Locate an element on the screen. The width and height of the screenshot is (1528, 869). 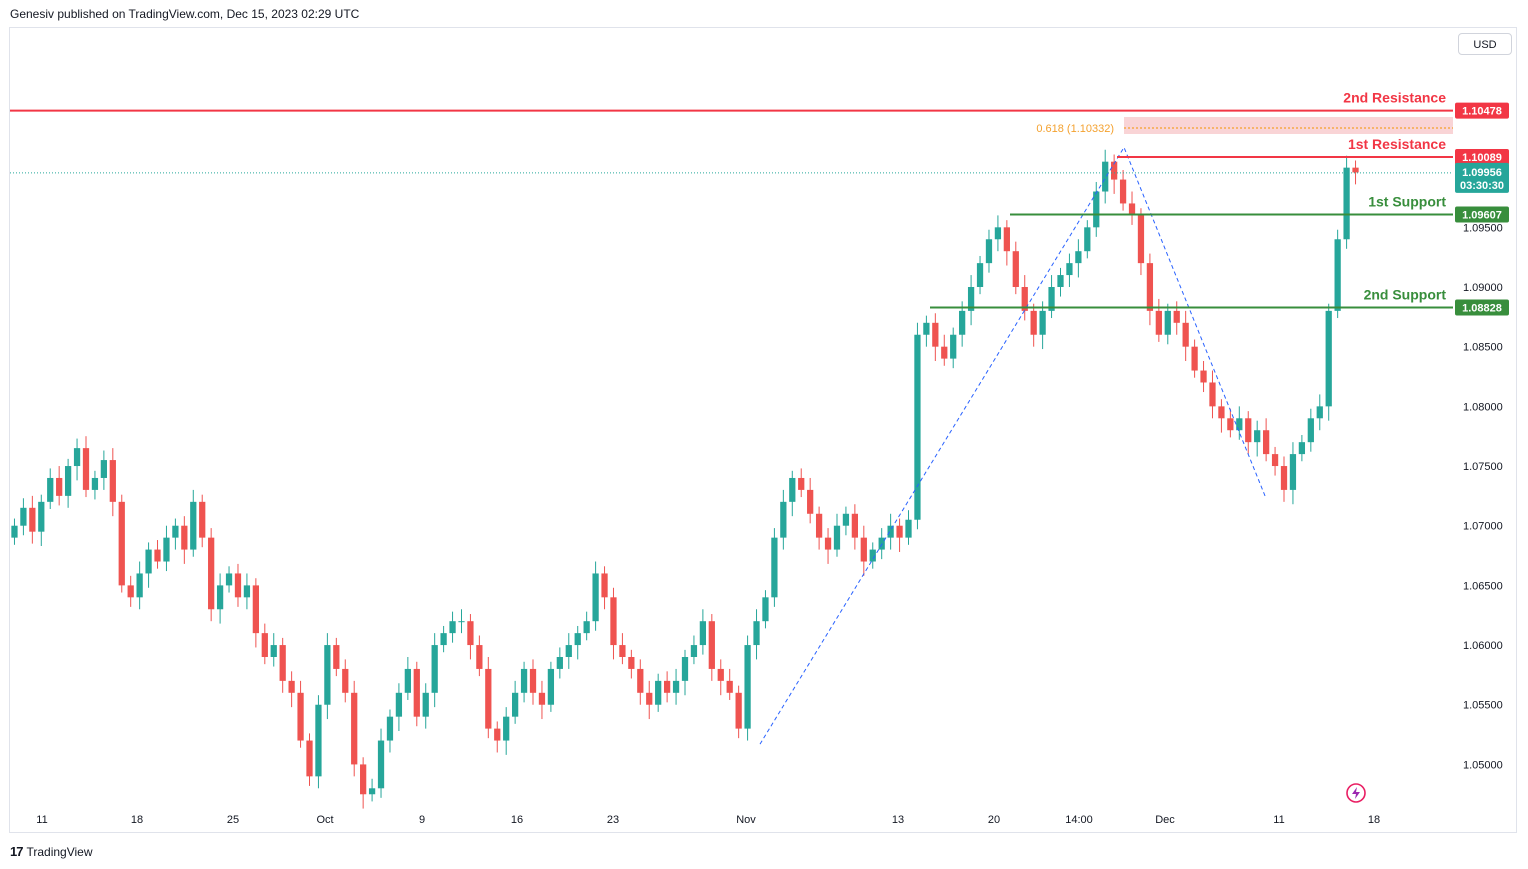
time-axis: 11 18 25 Oct 9 16 23 Nov 13 20 14:00 Dec 11 18 is located at coordinates (708, 820).